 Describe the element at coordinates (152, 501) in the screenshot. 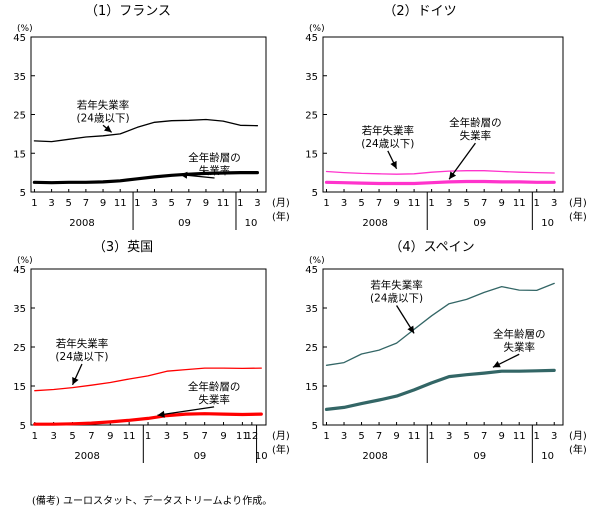

I see `source-note: (備考) ユーロスタット、データストリームより作成。` at that location.